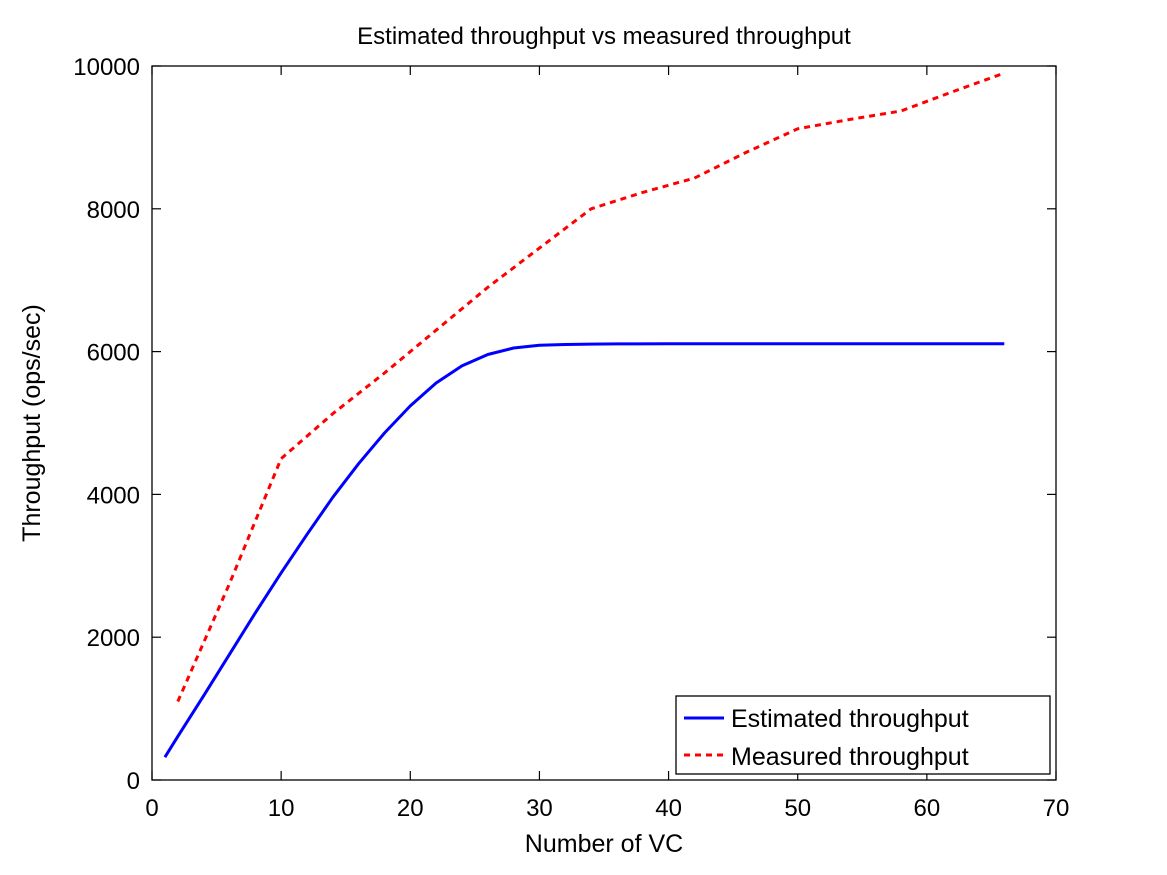  Describe the element at coordinates (113, 495) in the screenshot. I see `y-tick-label: 4000` at that location.